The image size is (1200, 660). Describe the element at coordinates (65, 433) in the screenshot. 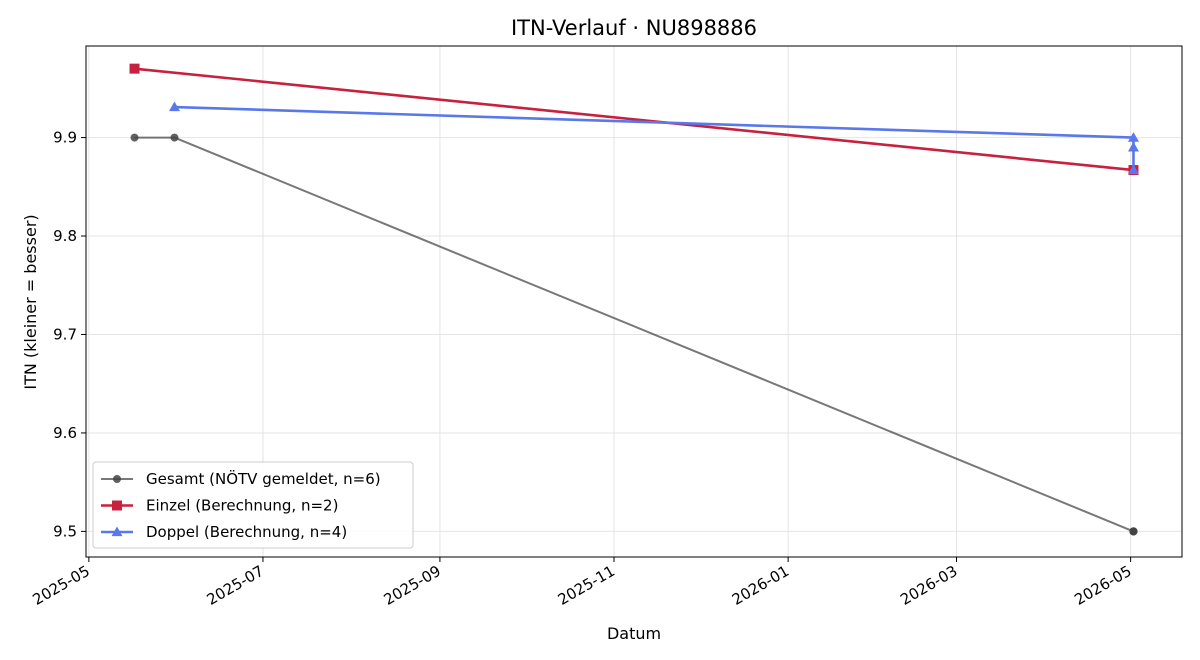

I see `y-tick-label: 9.6` at that location.